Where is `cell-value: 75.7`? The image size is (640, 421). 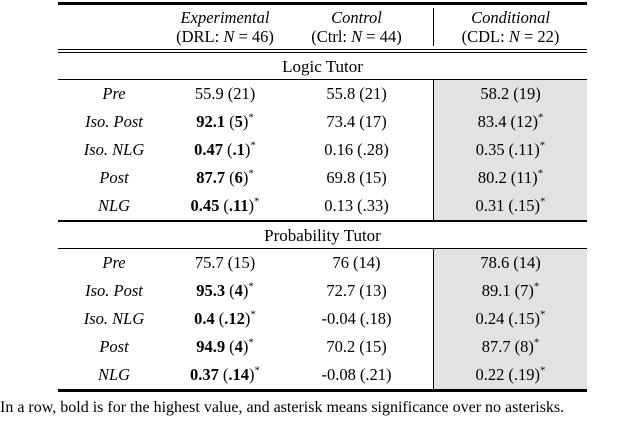
cell-value: 75.7 is located at coordinates (209, 262).